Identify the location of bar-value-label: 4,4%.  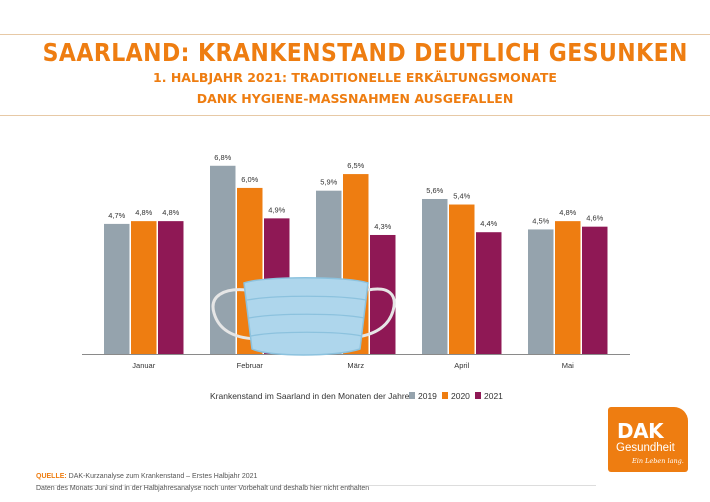
(488, 223).